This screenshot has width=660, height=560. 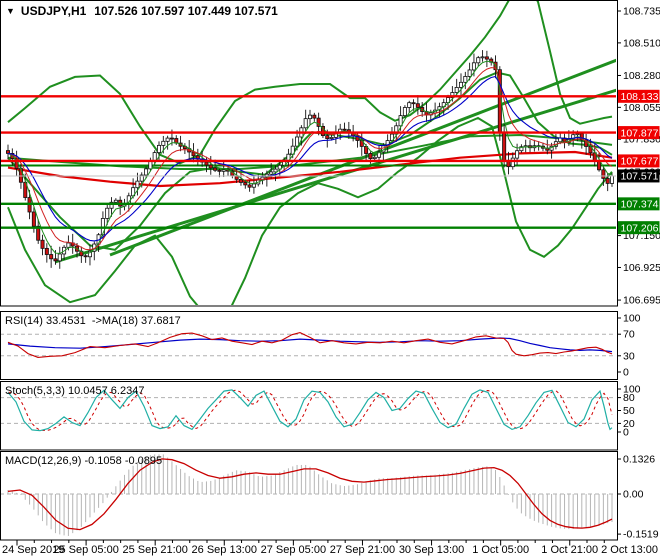 I want to click on y-axis-label: 50, so click(x=629, y=411).